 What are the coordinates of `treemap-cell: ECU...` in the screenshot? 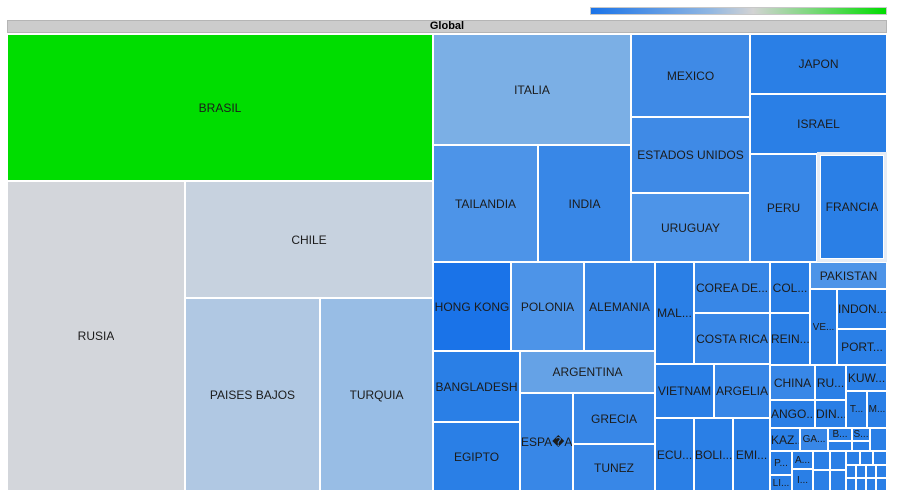 It's located at (674, 454).